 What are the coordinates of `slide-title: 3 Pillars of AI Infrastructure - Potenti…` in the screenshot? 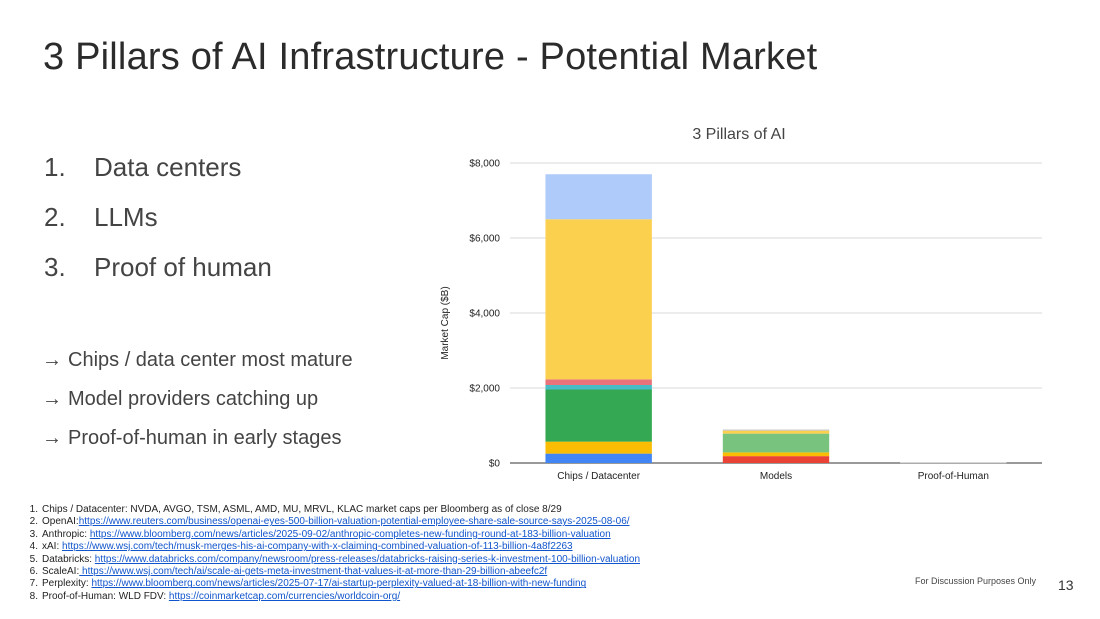 It's located at (430, 57).